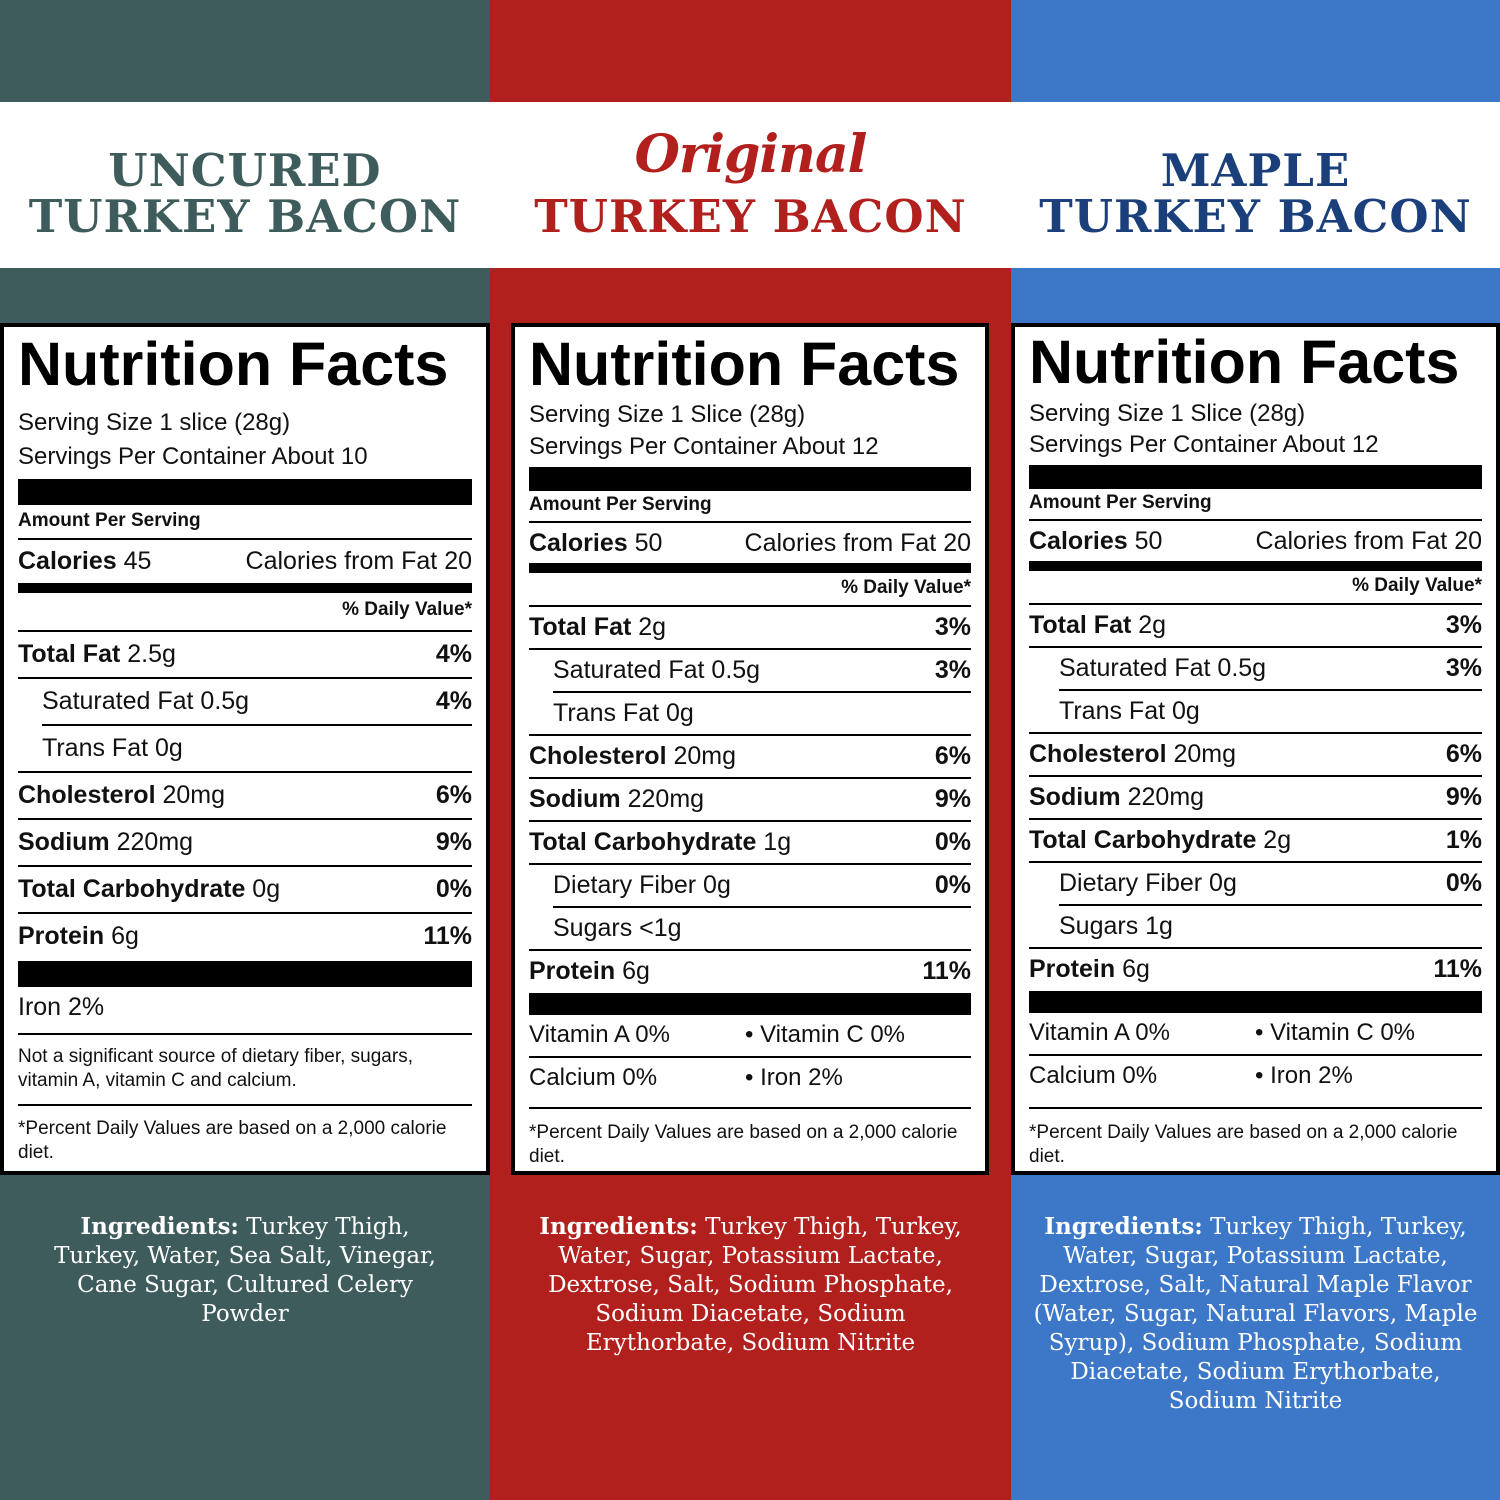 The image size is (1500, 1500). Describe the element at coordinates (750, 51) in the screenshot. I see `original-top-band` at that location.